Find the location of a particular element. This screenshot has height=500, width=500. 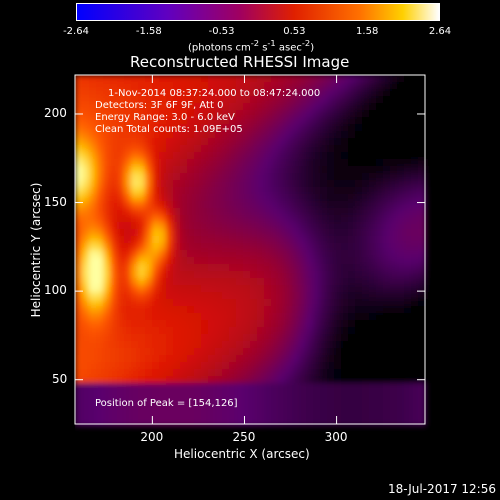

units-part: s is located at coordinates (263, 48).